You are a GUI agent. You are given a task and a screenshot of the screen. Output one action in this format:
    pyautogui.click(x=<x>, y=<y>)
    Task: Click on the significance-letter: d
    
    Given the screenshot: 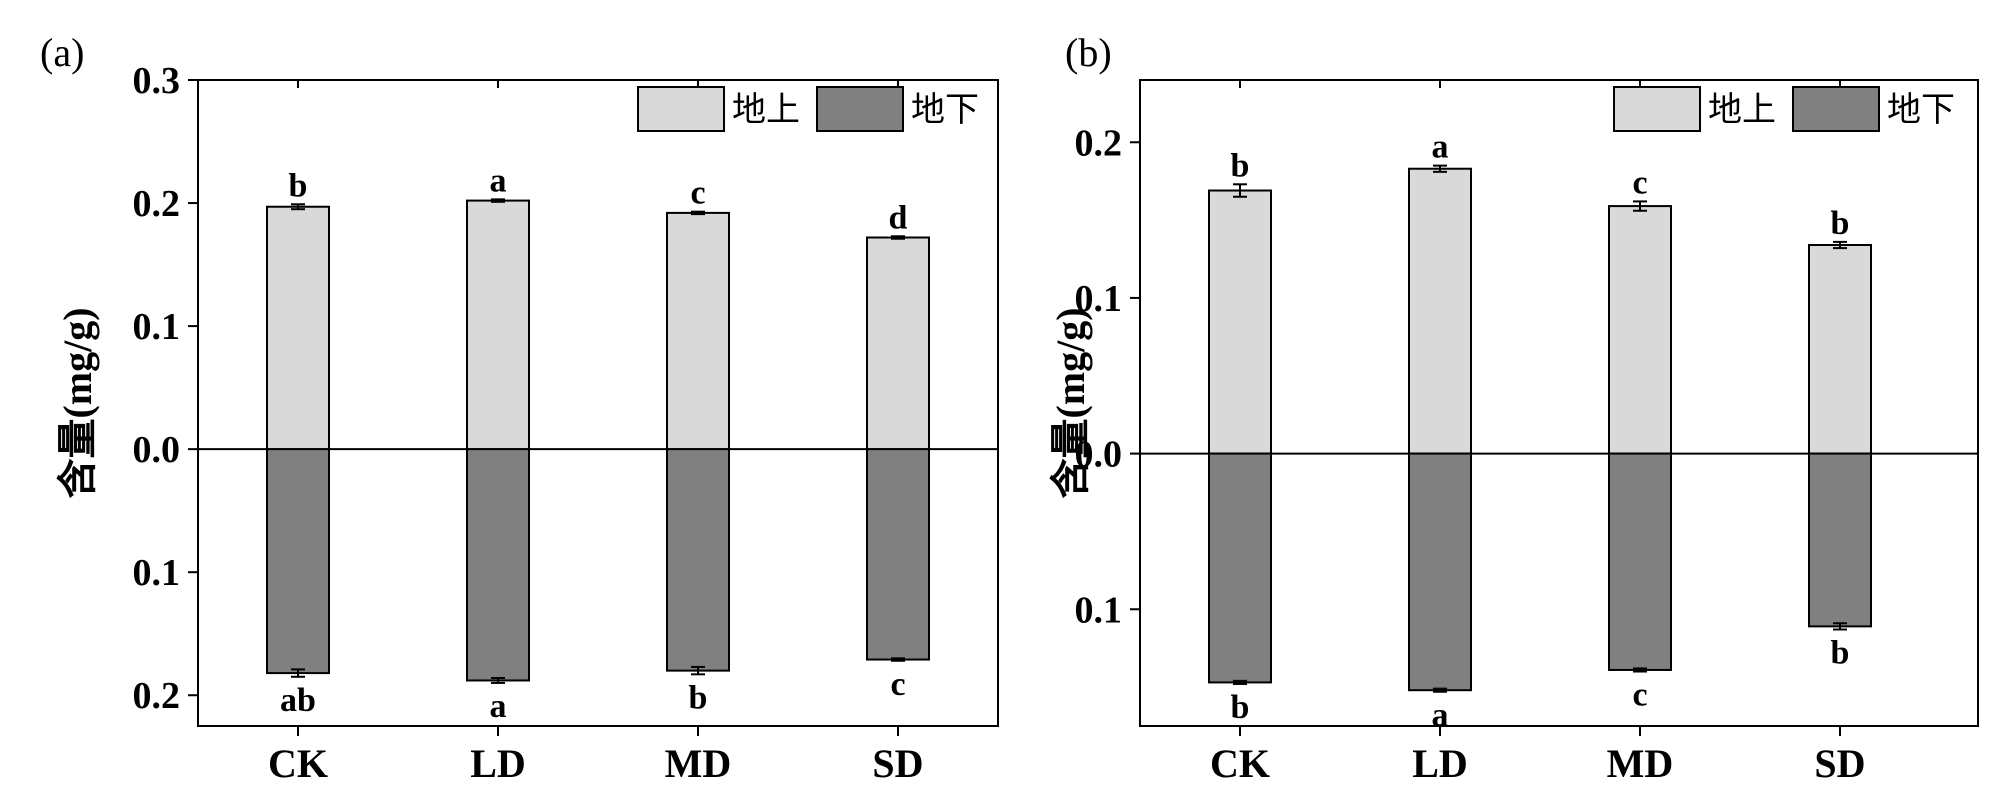 What is the action you would take?
    pyautogui.click(x=898, y=217)
    